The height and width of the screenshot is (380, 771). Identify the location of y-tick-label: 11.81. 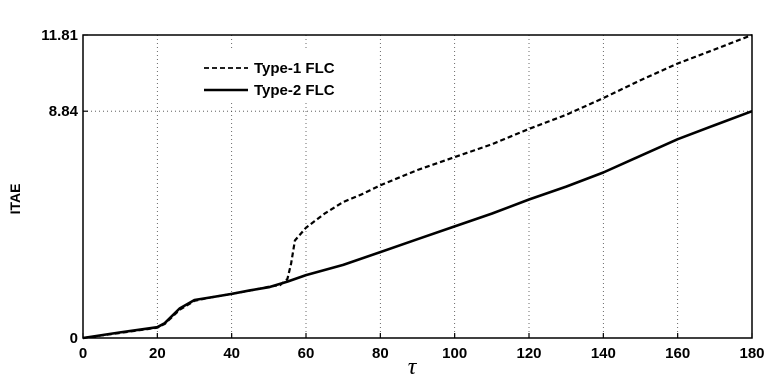
(59, 35).